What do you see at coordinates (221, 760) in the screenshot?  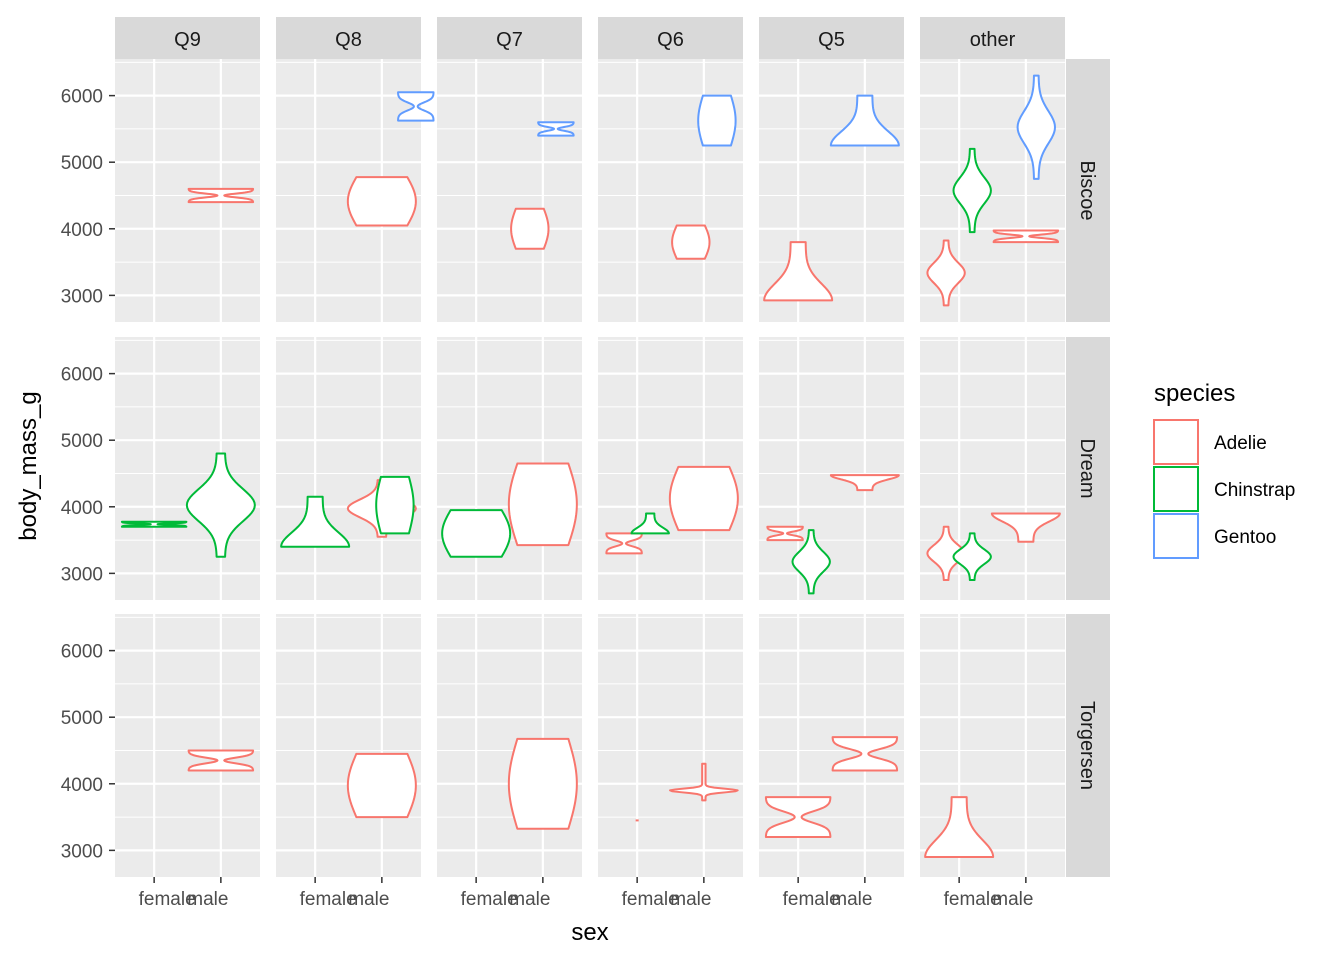 I see `violin-torgersen-q9-male-adelie` at bounding box center [221, 760].